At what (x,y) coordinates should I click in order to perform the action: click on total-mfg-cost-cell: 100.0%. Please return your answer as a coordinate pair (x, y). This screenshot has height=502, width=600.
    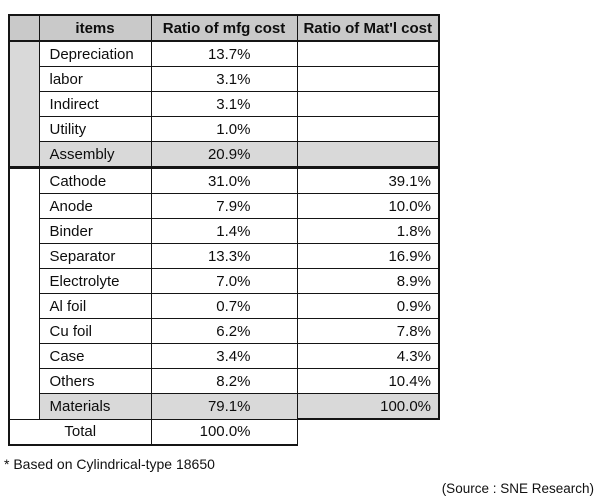
    Looking at the image, I should click on (224, 432).